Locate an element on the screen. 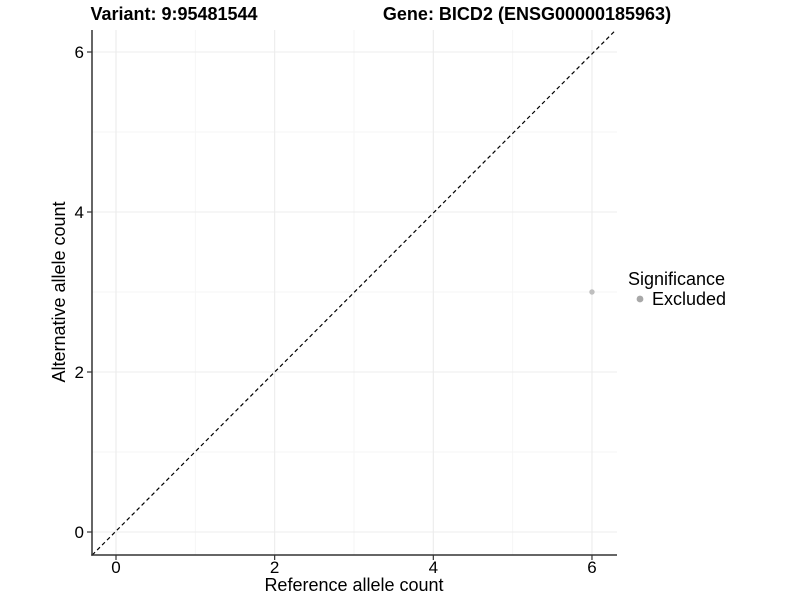 Image resolution: width=800 pixels, height=600 pixels. legend-entry-label: Excluded is located at coordinates (689, 299).